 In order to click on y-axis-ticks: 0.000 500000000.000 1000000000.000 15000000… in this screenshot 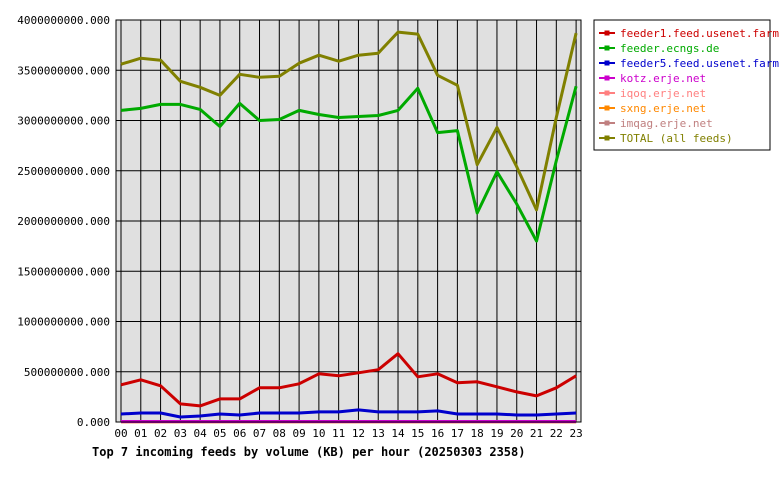, I will do `click(63, 221)`.